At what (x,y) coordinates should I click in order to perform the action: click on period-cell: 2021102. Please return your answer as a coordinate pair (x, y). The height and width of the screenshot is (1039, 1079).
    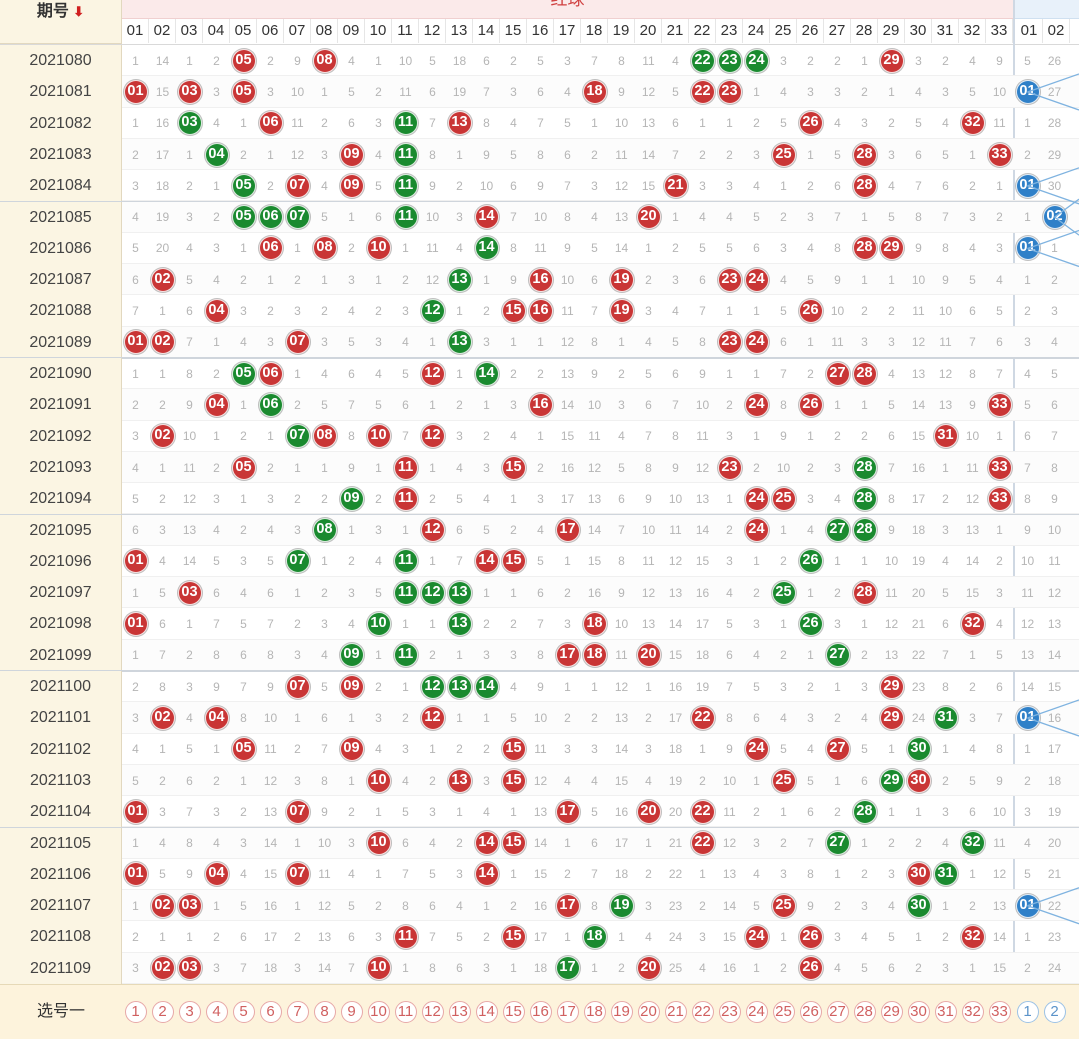
    Looking at the image, I should click on (61, 749).